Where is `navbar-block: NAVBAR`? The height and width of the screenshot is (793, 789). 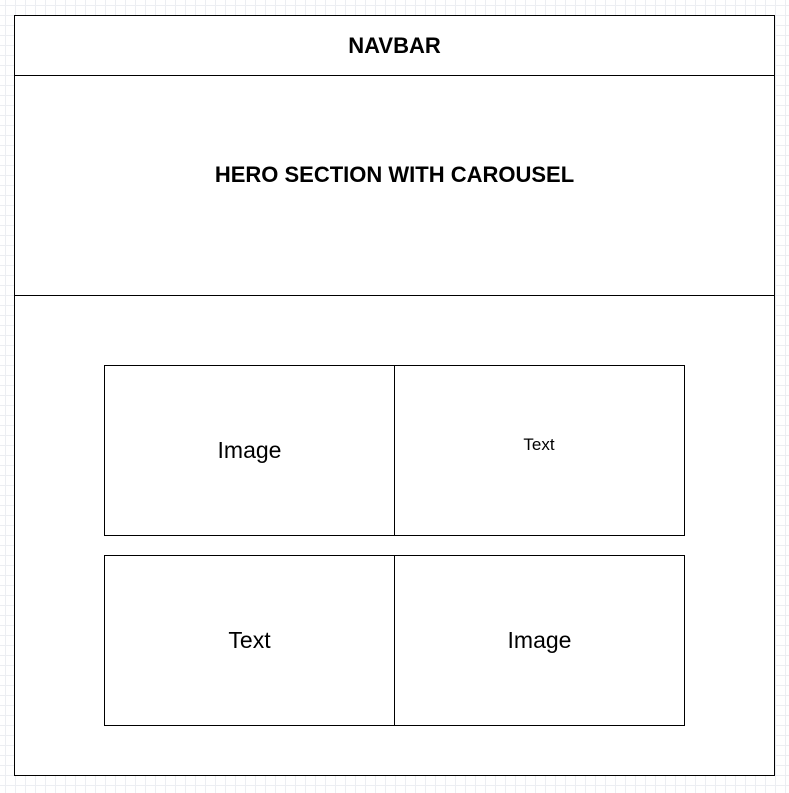 navbar-block: NAVBAR is located at coordinates (394, 46).